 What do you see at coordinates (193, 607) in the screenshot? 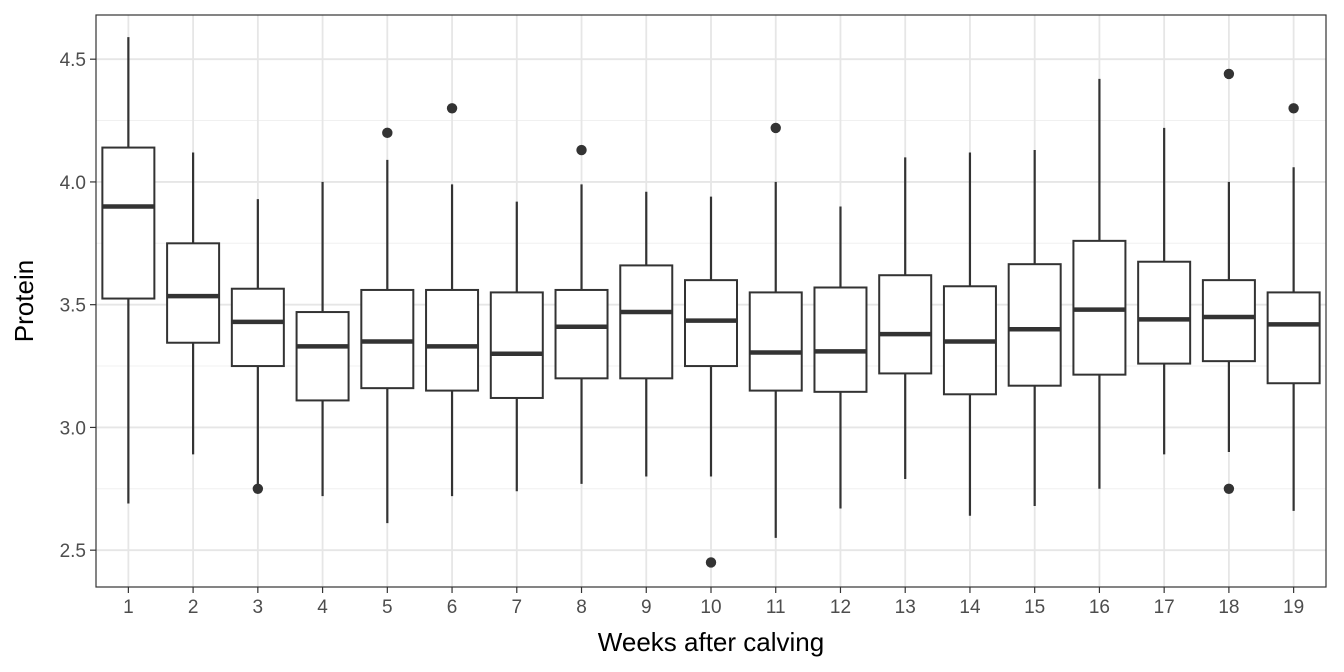
I see `x-tick-label: 2` at bounding box center [193, 607].